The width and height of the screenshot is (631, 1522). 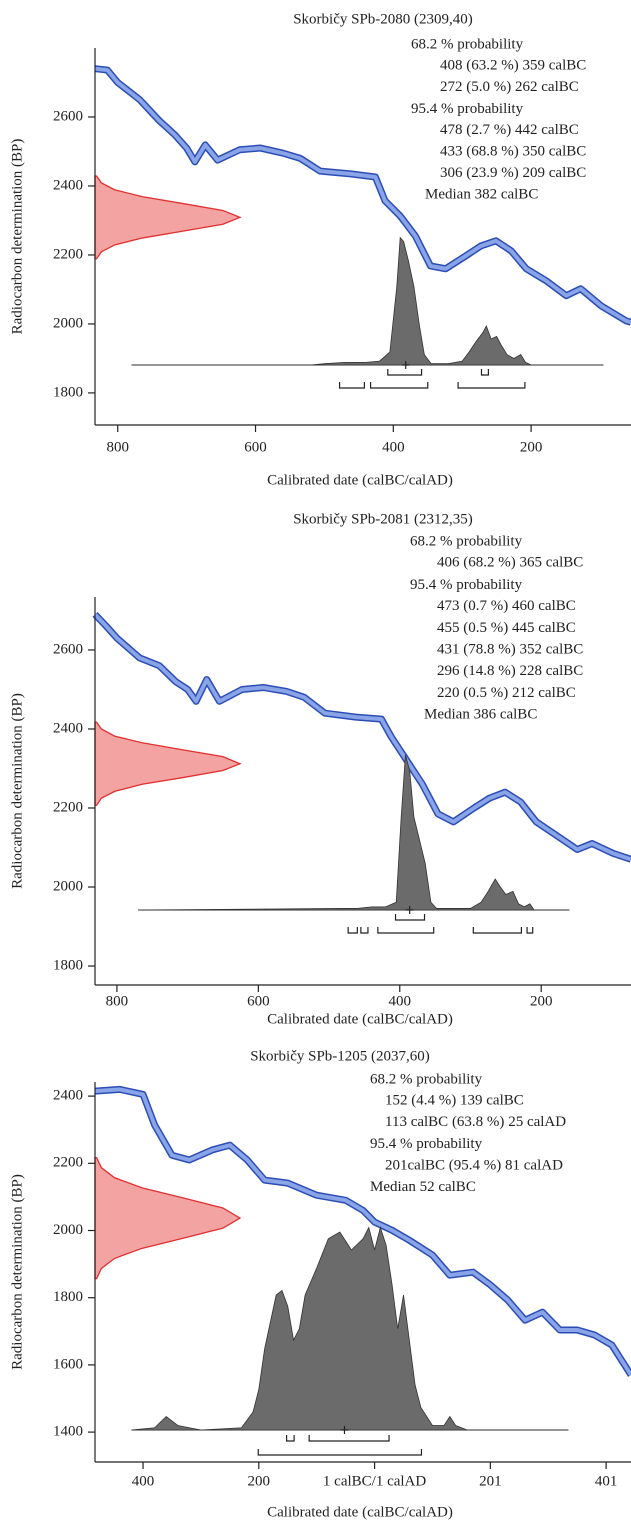 I want to click on range-from: 220, so click(x=448, y=693).